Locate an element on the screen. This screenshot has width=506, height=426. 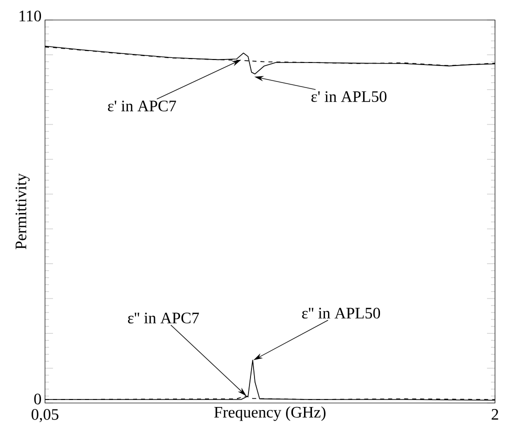
annotation: ε' in APC7 is located at coordinates (142, 106).